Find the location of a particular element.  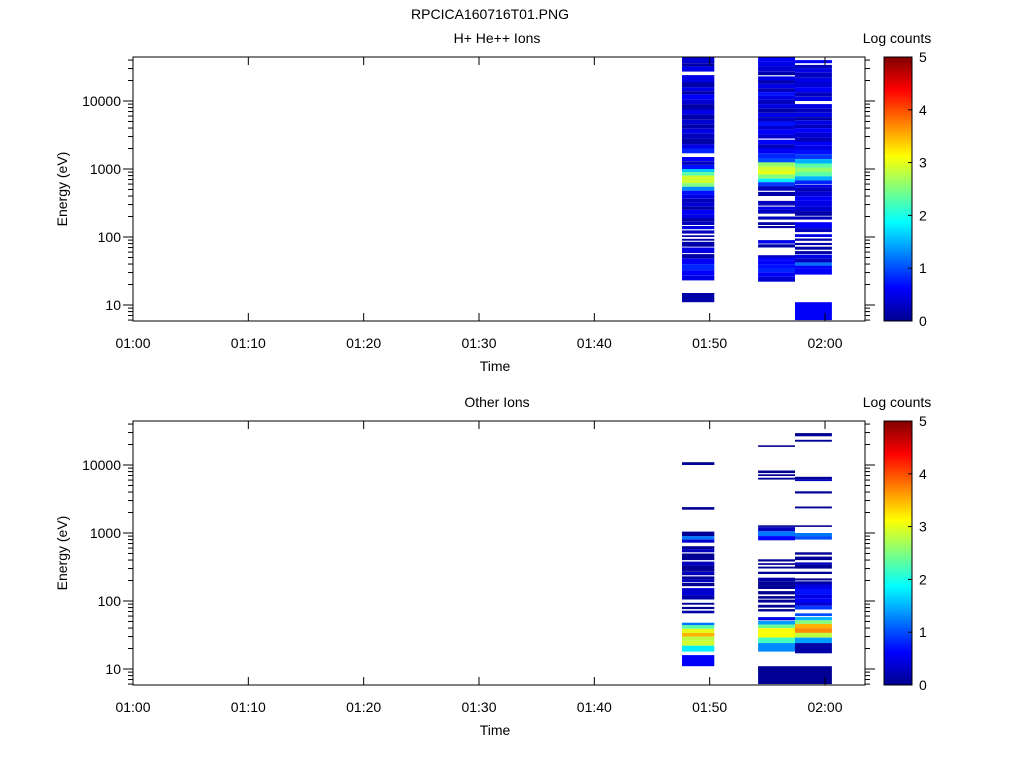

y-tick-label: 10 is located at coordinates (113, 669).